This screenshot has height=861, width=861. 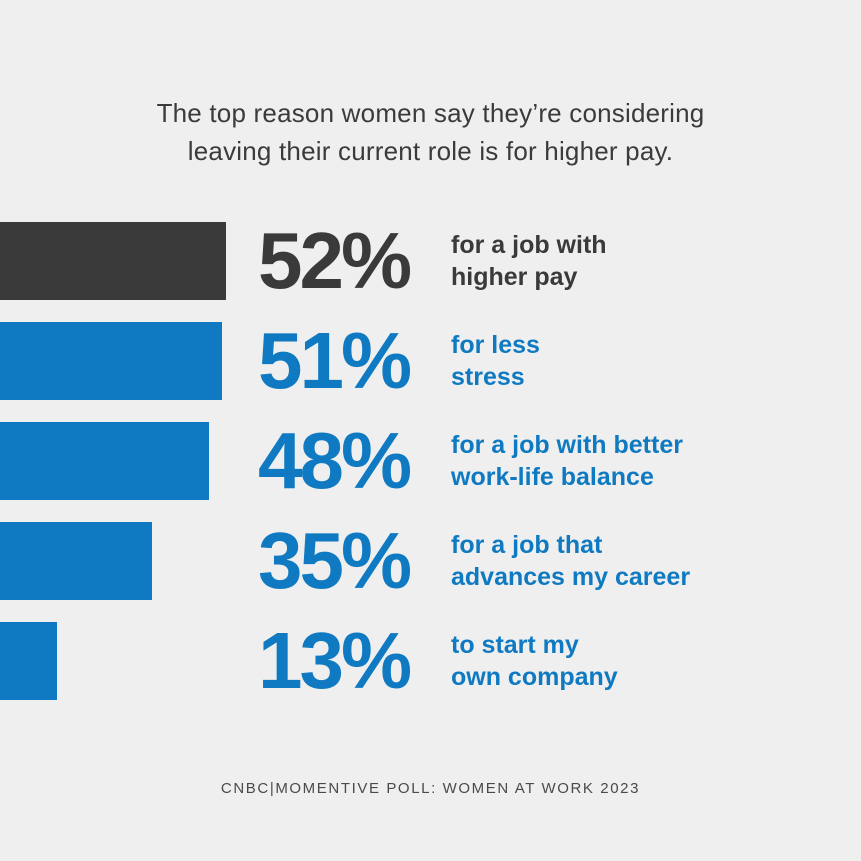 What do you see at coordinates (430, 788) in the screenshot?
I see `source-credit: CNBC|MOMENTIVE POLL: WOMEN AT WORK 2023` at bounding box center [430, 788].